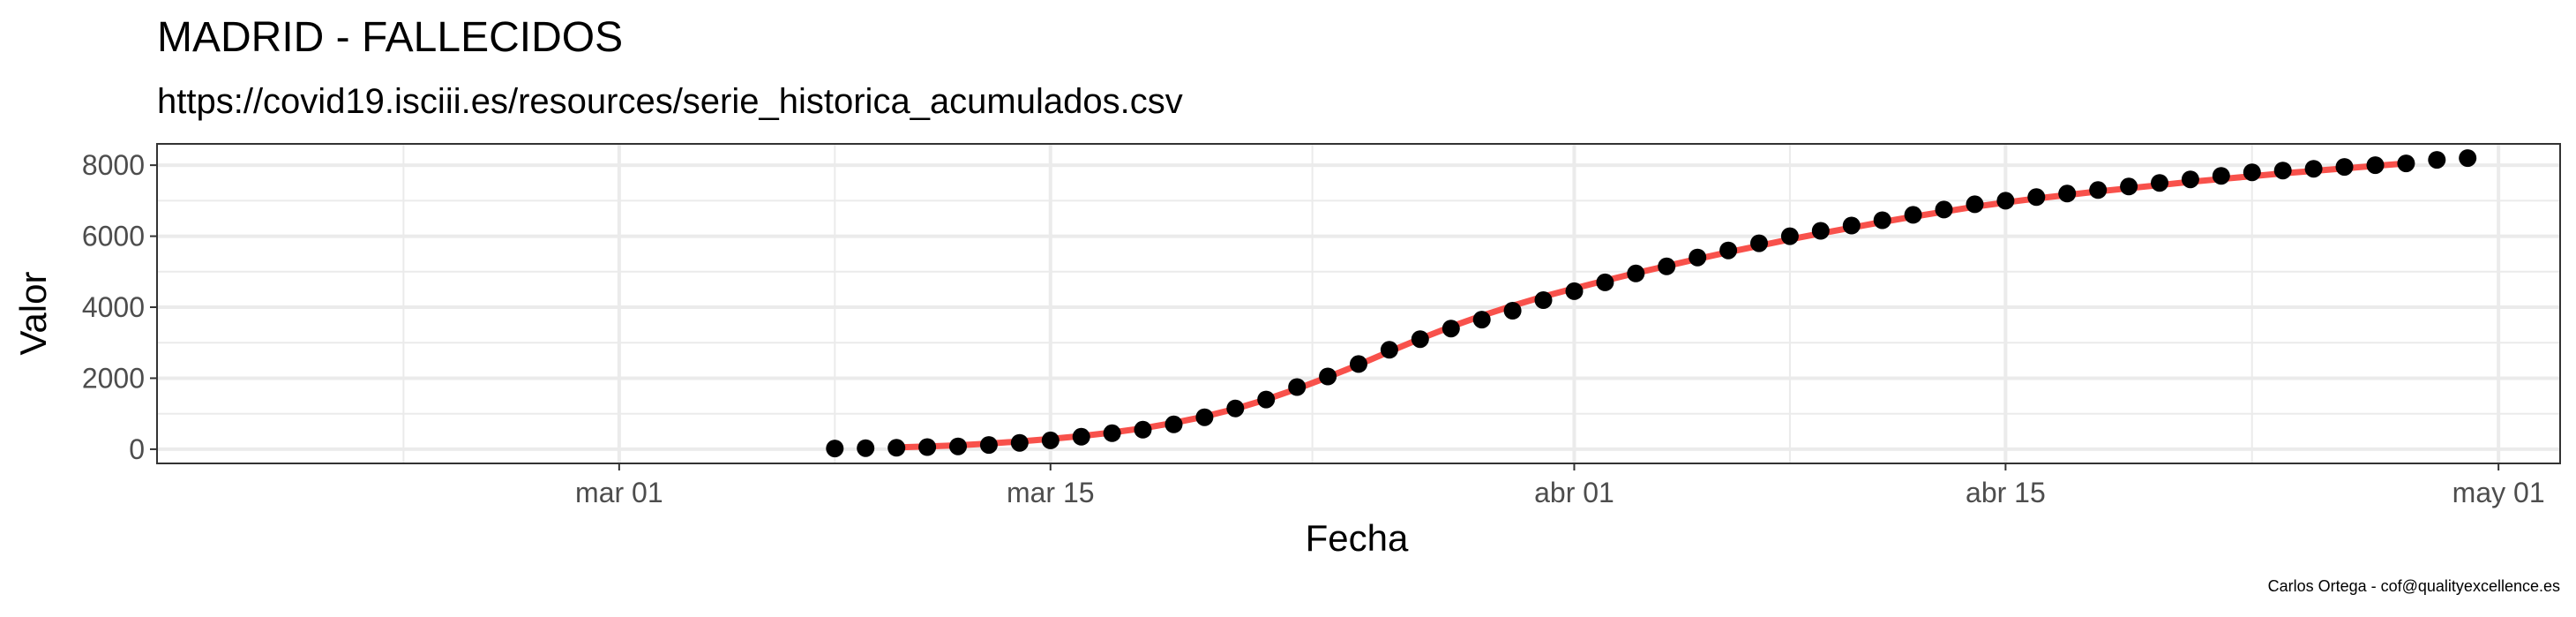 The height and width of the screenshot is (617, 2576). I want to click on x-axis: mar 01 mar 15 abr 01 abr 15 may 01, so click(1560, 485).